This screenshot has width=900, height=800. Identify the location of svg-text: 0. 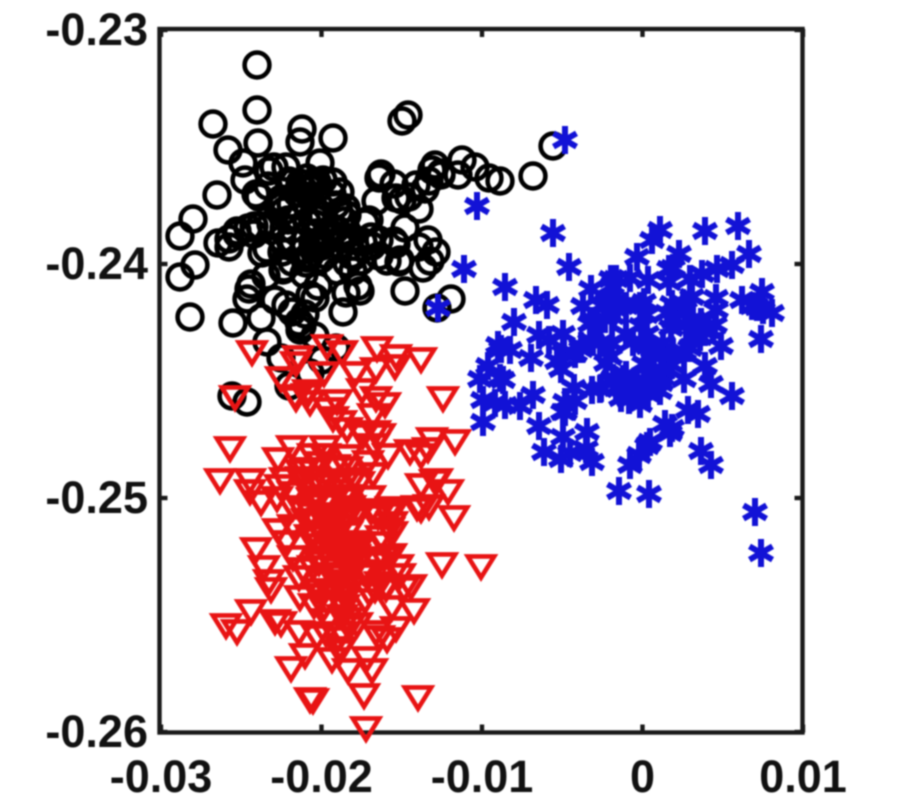
(642, 775).